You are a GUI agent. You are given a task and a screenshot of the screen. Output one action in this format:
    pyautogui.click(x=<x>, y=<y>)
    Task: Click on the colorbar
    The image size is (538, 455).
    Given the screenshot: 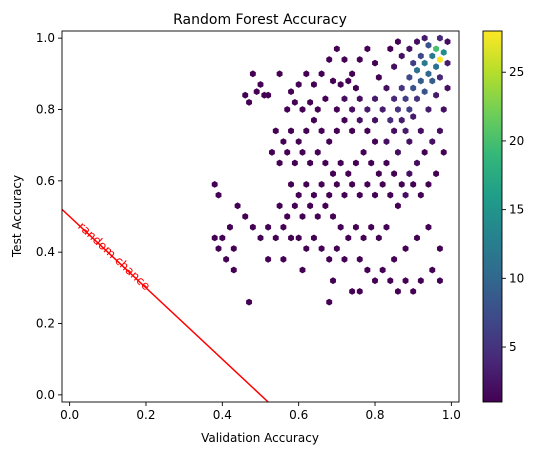 What is the action you would take?
    pyautogui.click(x=492, y=216)
    